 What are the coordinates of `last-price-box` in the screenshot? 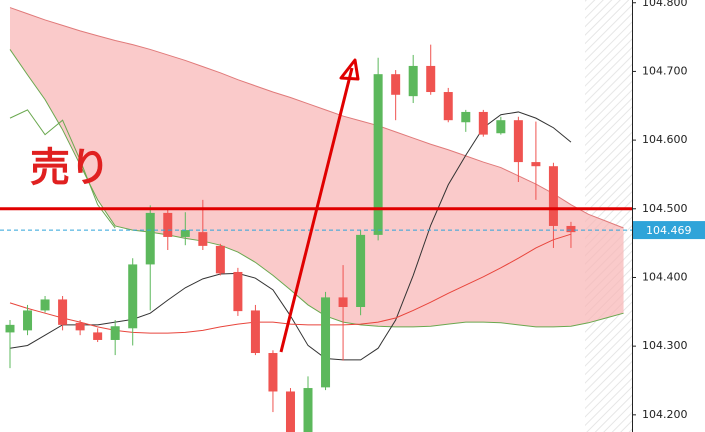 It's located at (669, 230).